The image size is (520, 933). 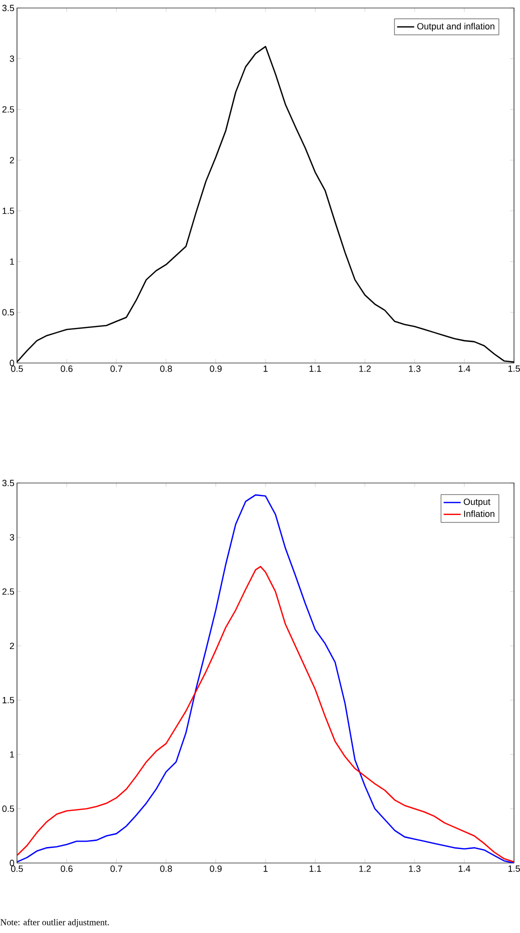 I want to click on text: Note: after outlier adjustment., so click(x=54, y=923).